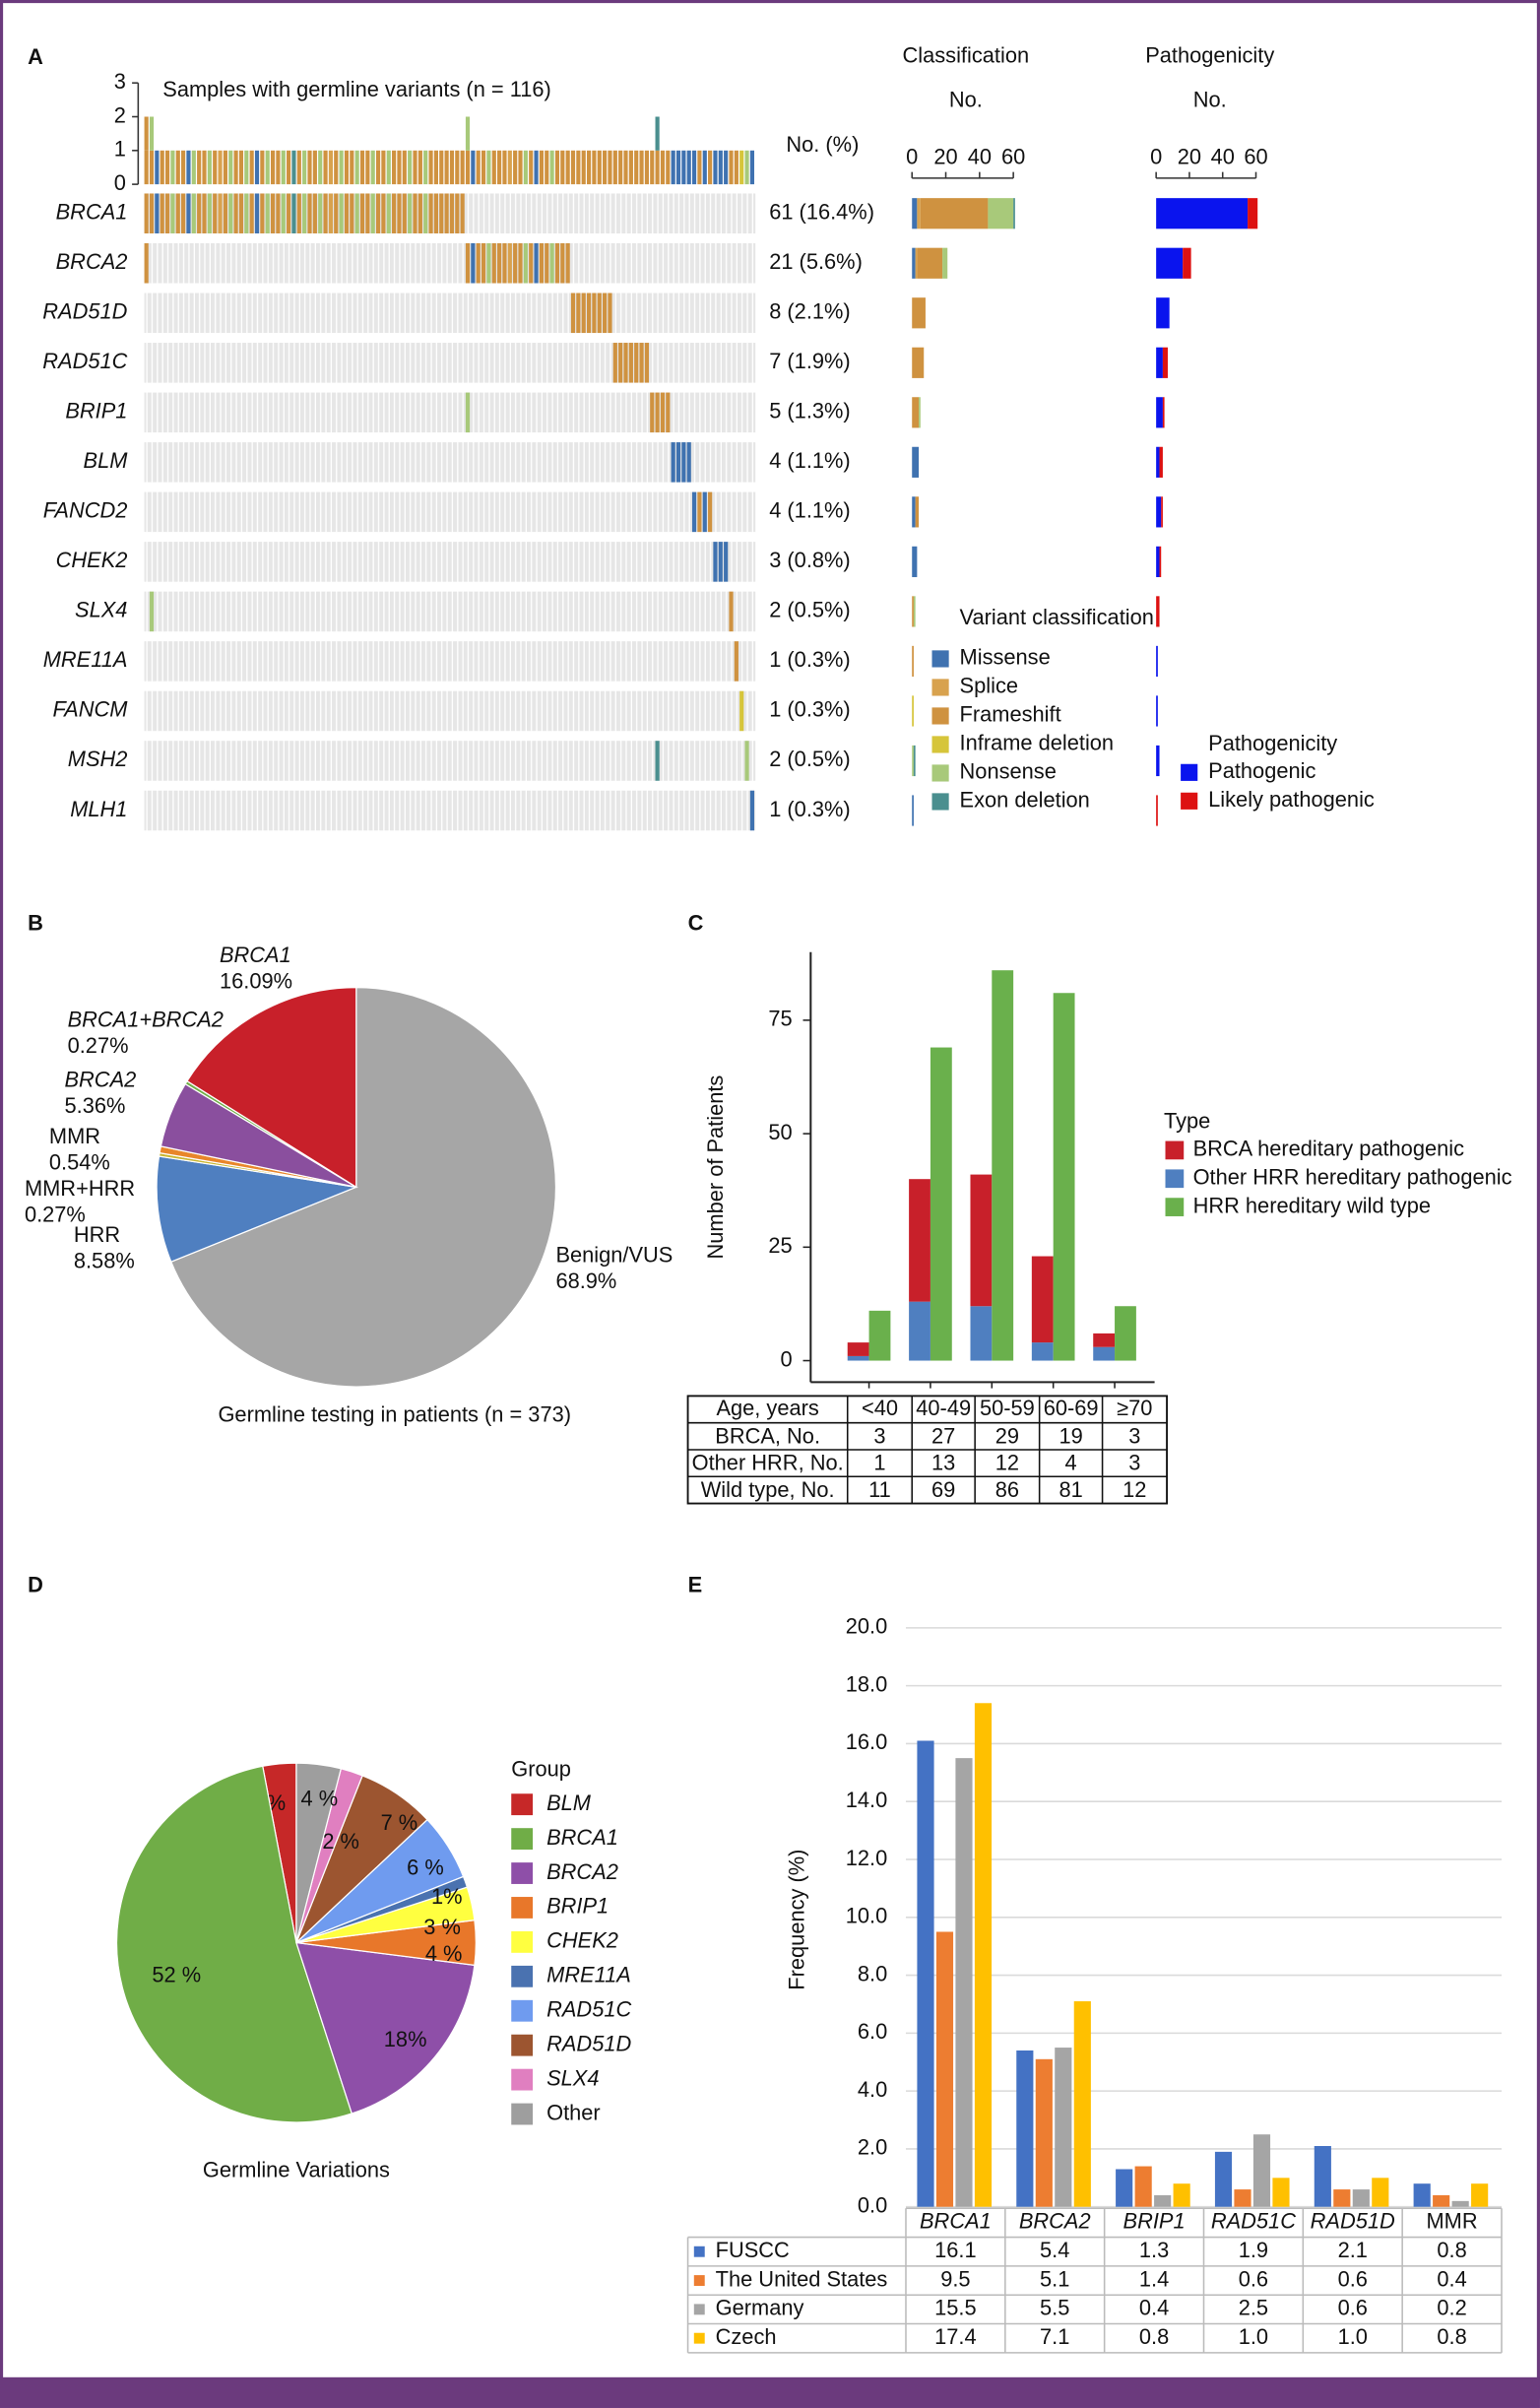 The image size is (1540, 2408). What do you see at coordinates (912, 156) in the screenshot?
I see `x-tick-label: 0` at bounding box center [912, 156].